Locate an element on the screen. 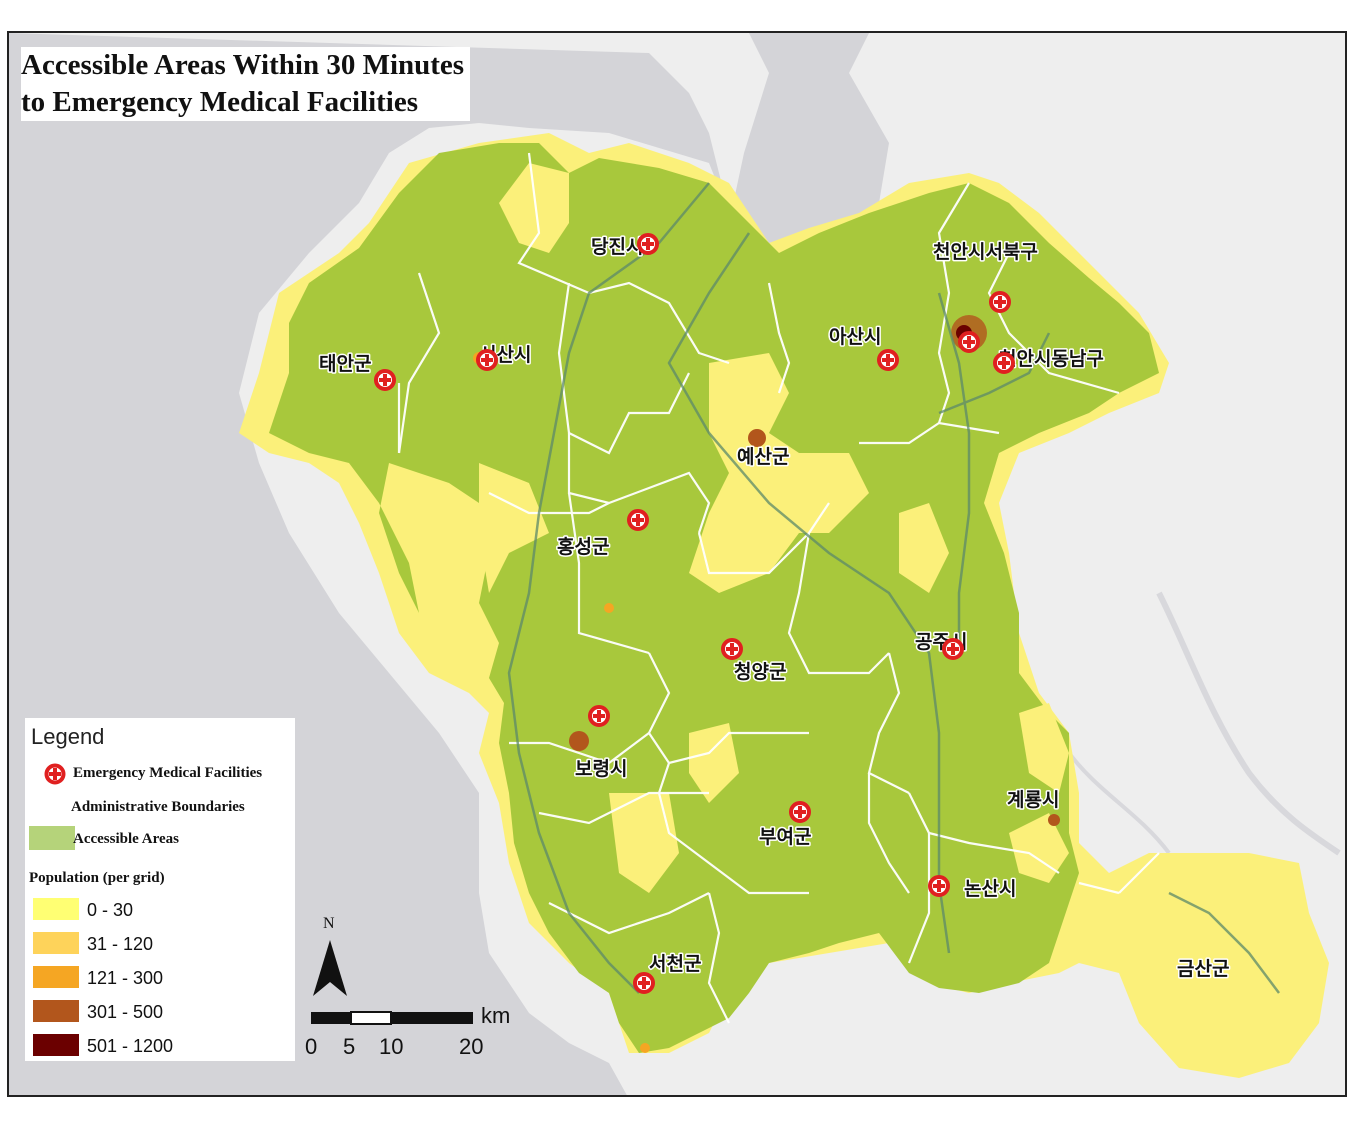 The height and width of the screenshot is (1125, 1354). svg-text: 당진시 is located at coordinates (617, 247).